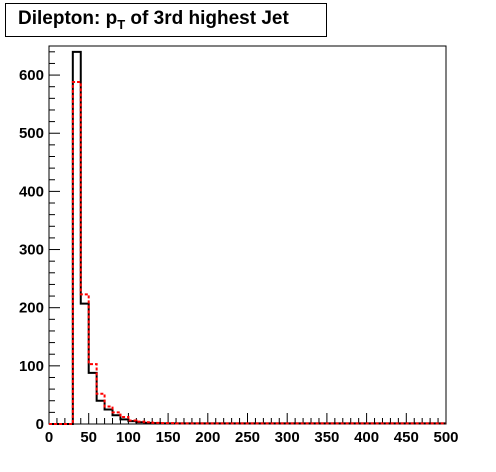 Image resolution: width=496 pixels, height=472 pixels. Describe the element at coordinates (31, 191) in the screenshot. I see `y-tick-label: 400` at that location.